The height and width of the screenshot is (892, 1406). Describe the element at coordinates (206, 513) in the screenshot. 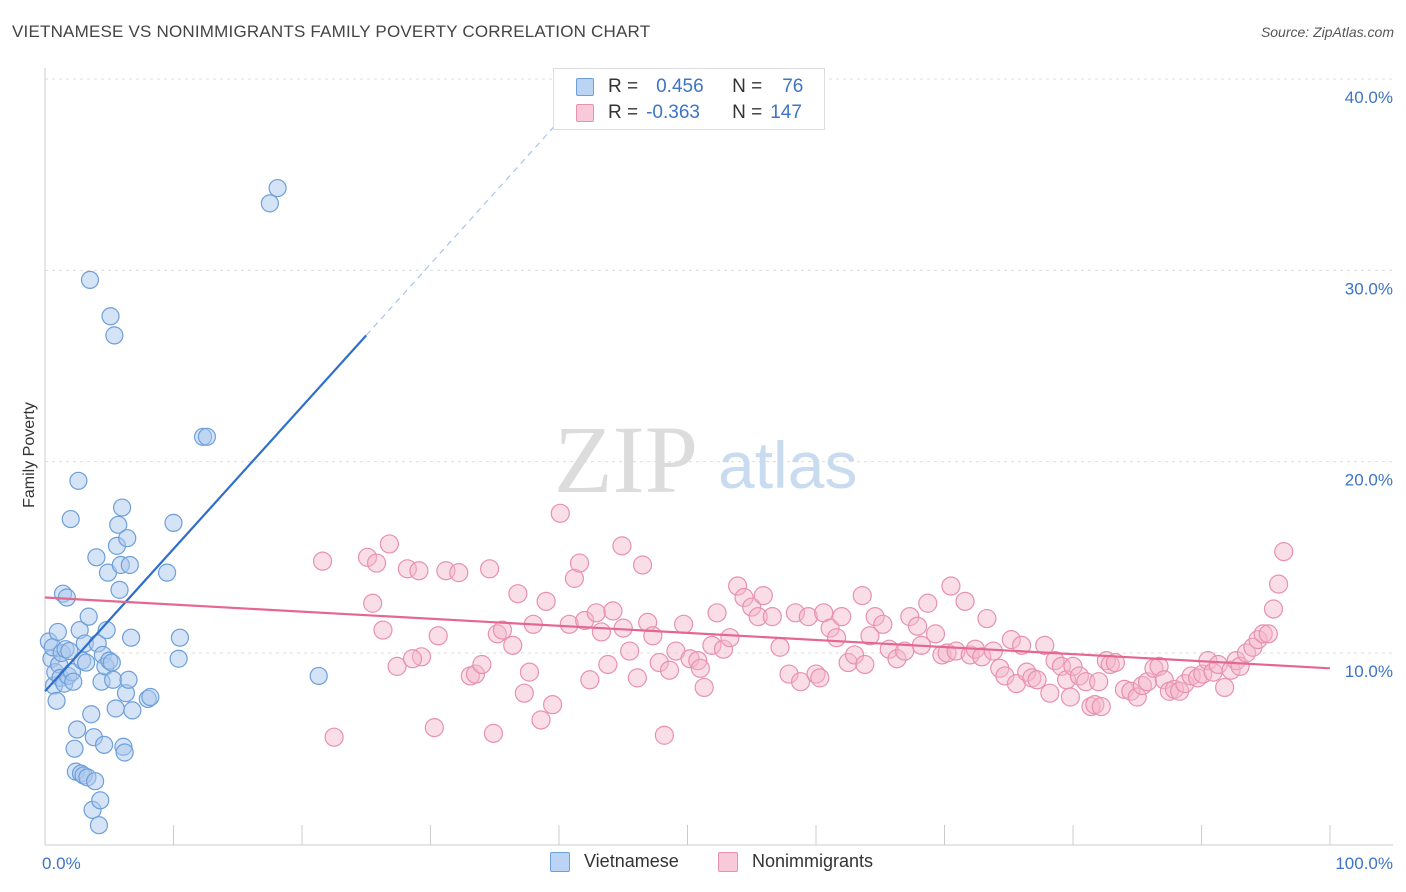

I see `vietnamese-trend-line` at that location.